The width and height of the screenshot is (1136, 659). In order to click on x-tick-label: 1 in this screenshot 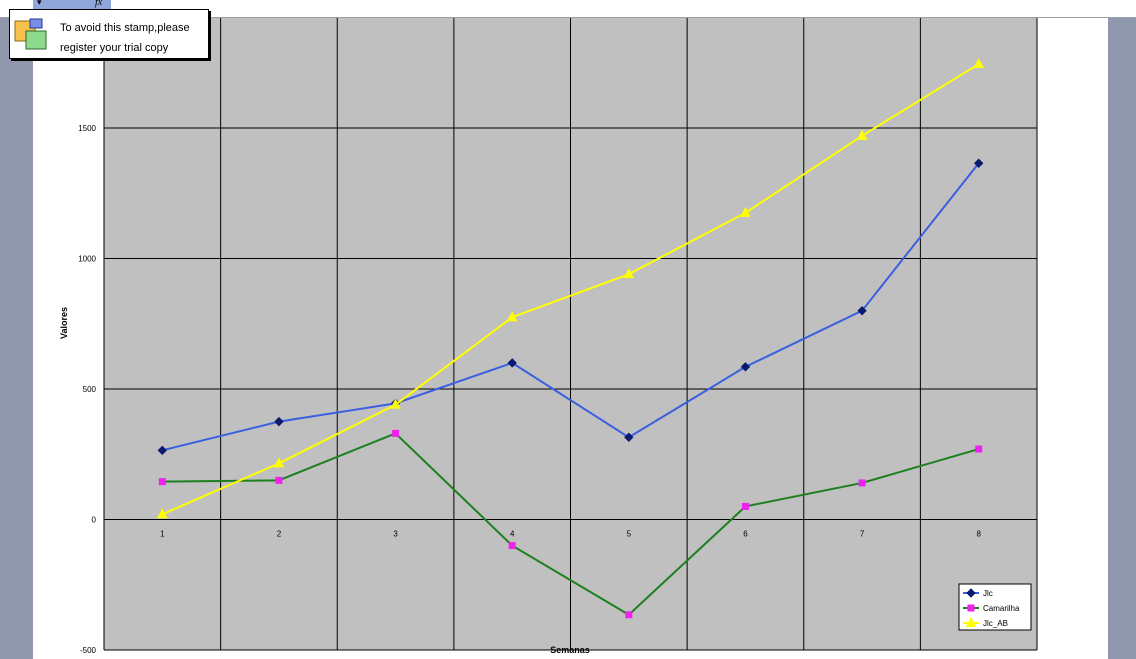, I will do `click(162, 534)`.